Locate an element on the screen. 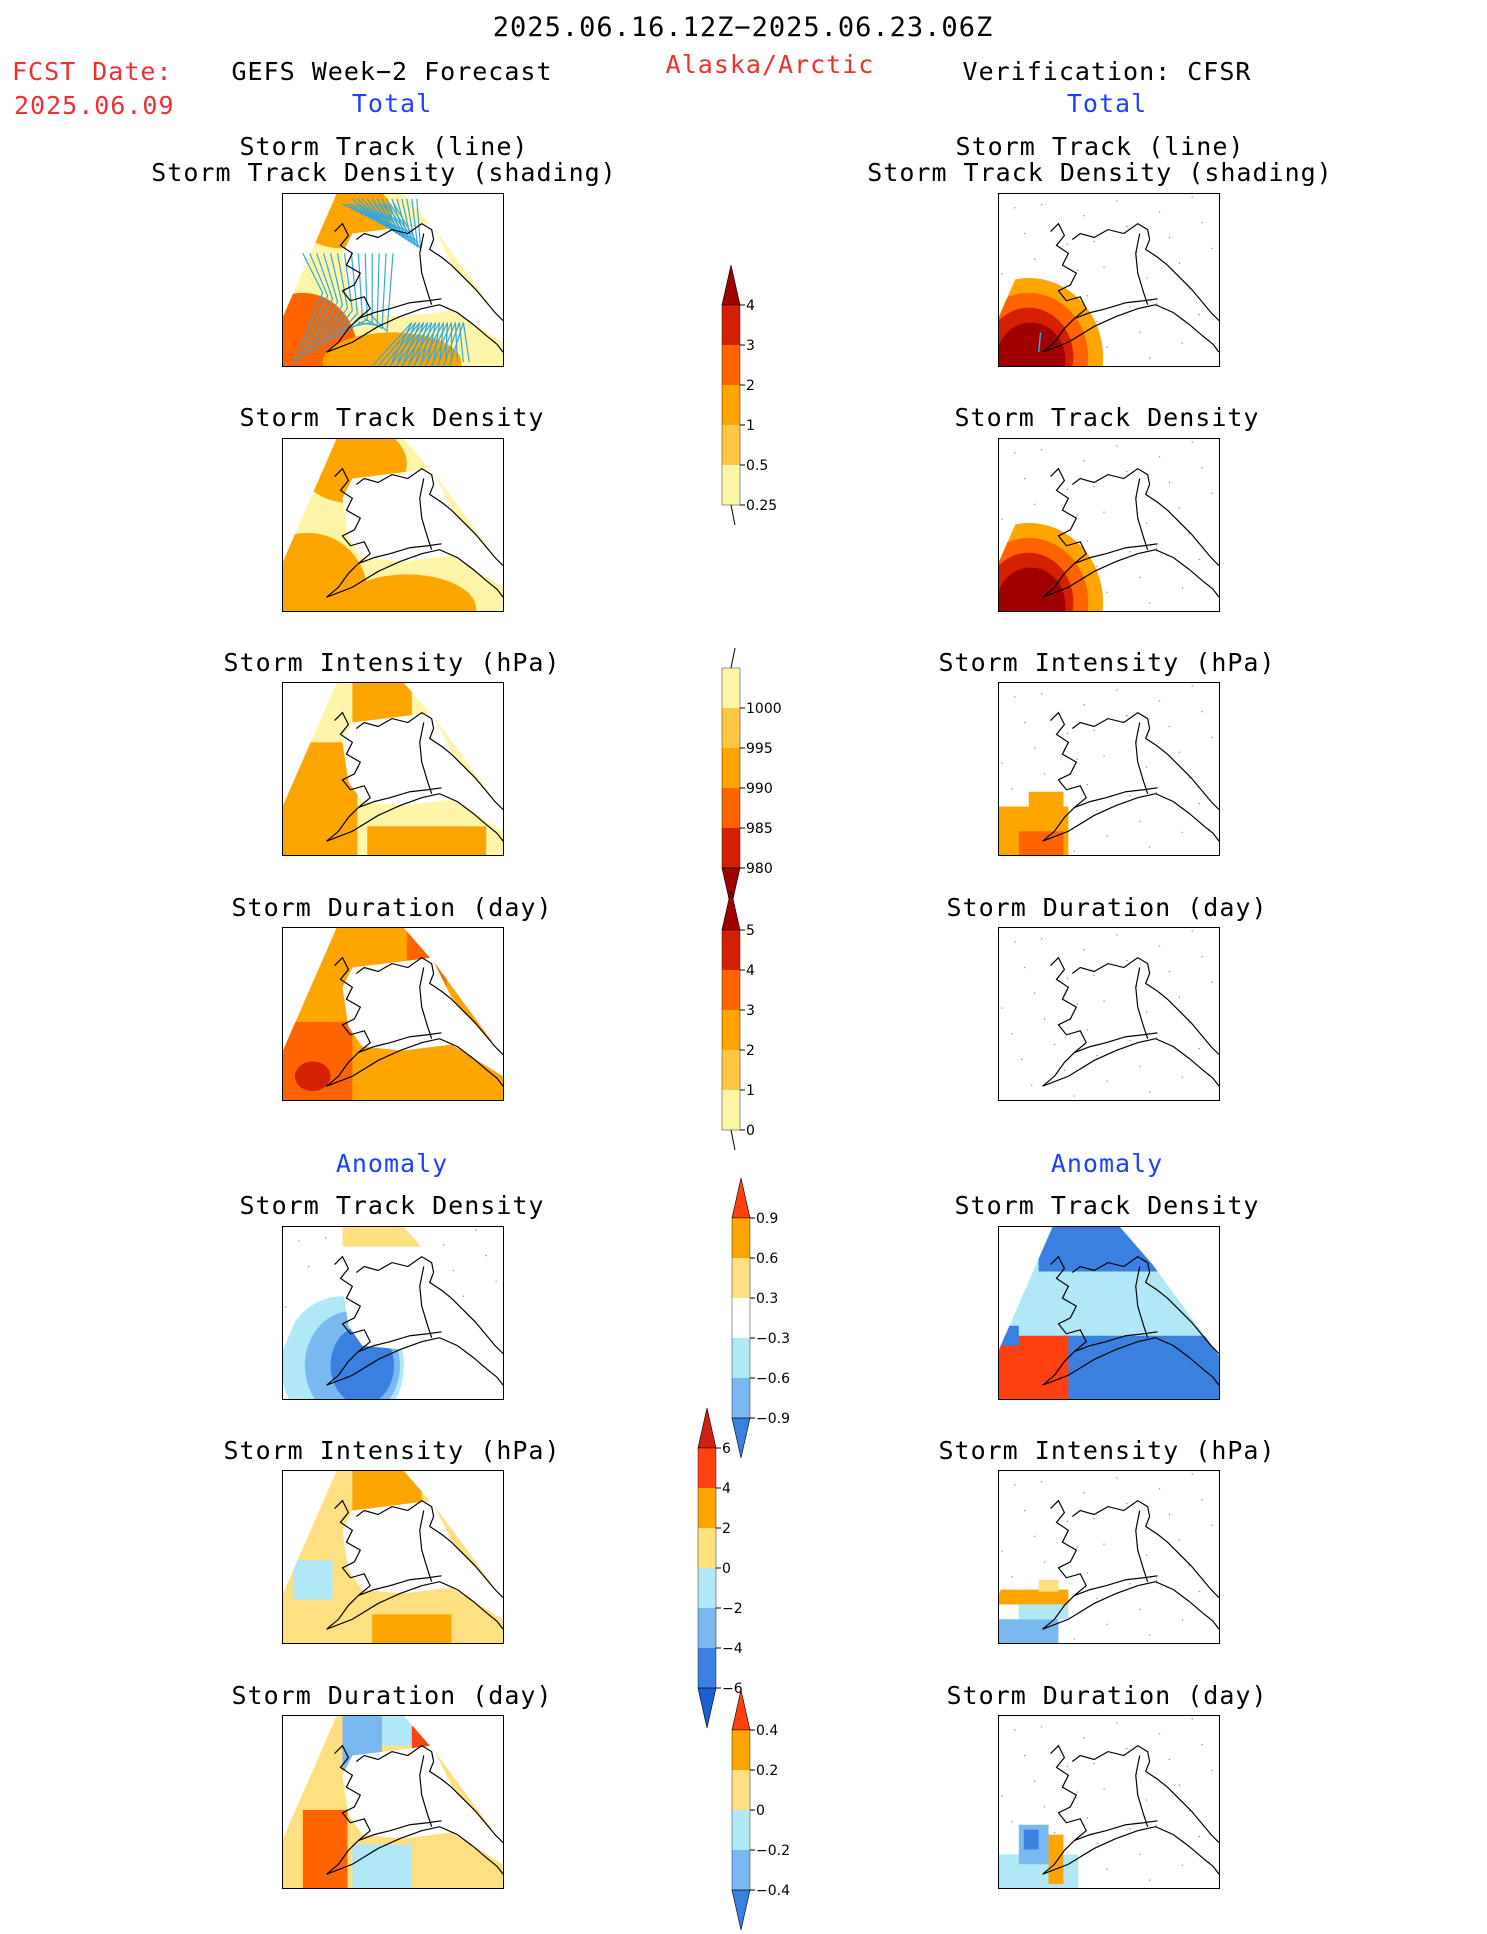 The height and width of the screenshot is (1934, 1487). colorbar-tick-label: 995 is located at coordinates (759, 749).